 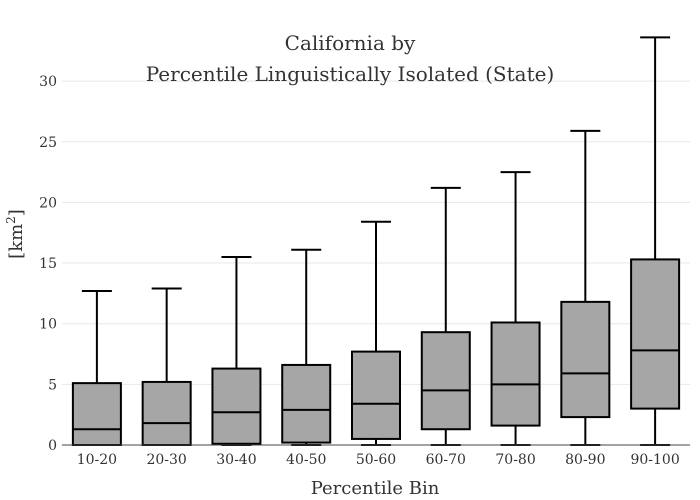 What do you see at coordinates (306, 460) in the screenshot?
I see `x-tick-label-40-50: 40-50` at bounding box center [306, 460].